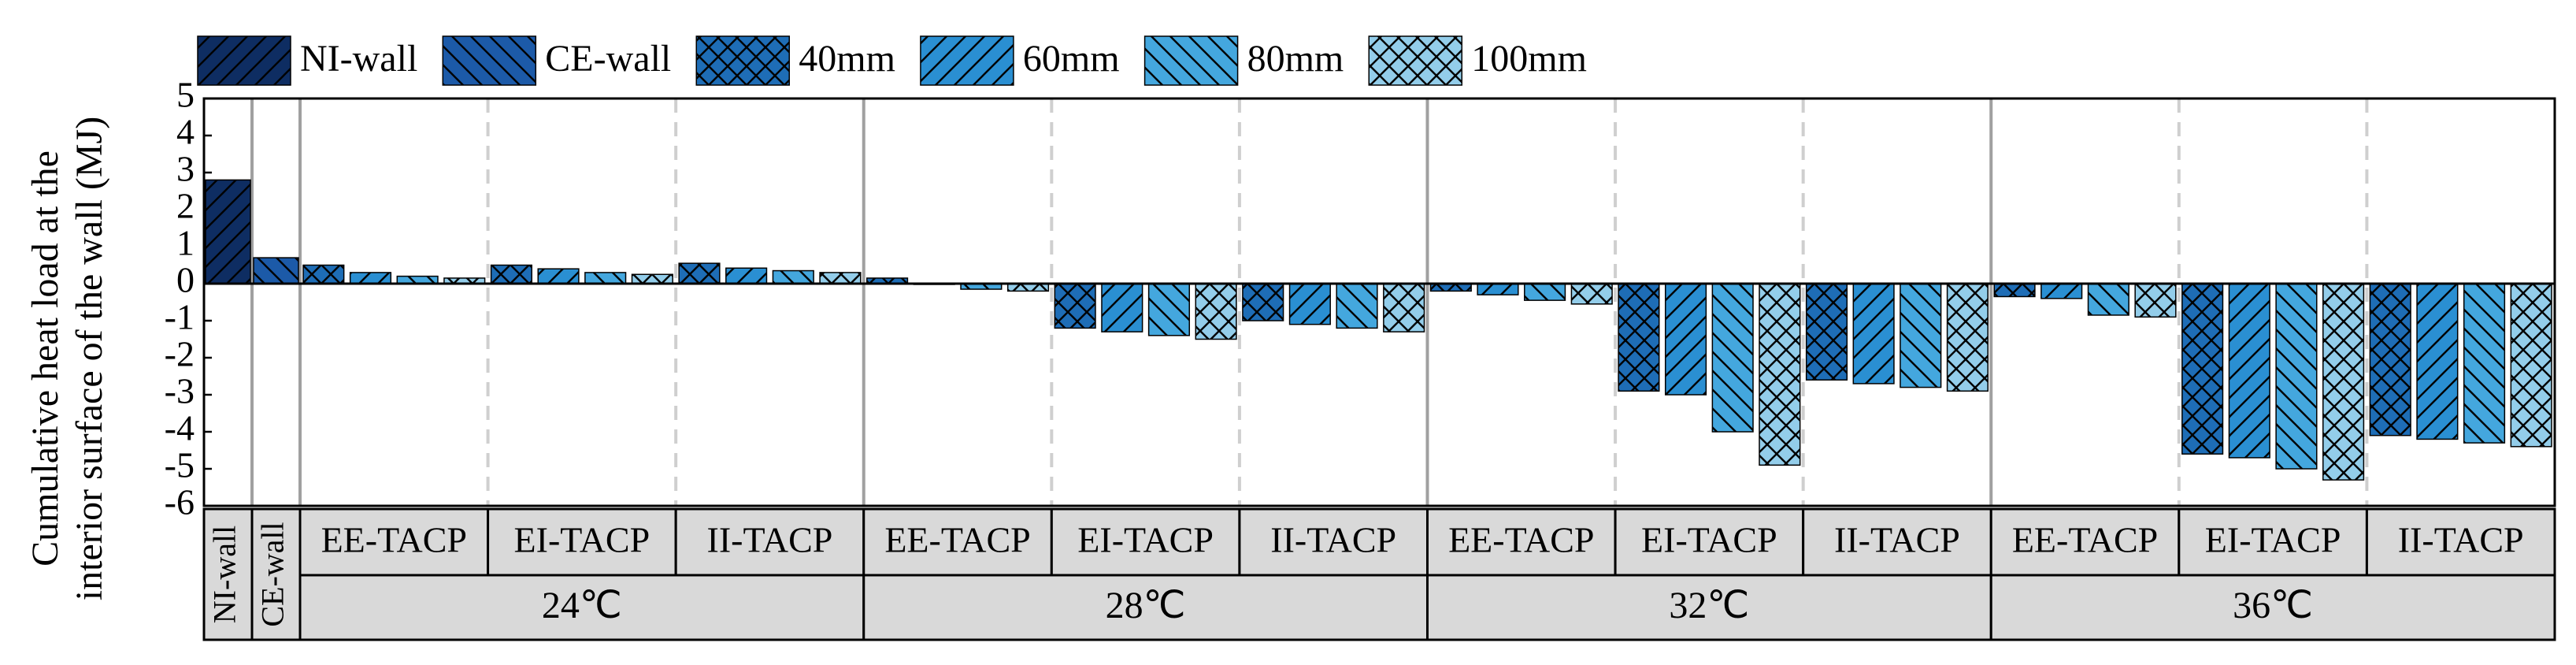  Describe the element at coordinates (185, 132) in the screenshot. I see `y-tick-label: 4` at that location.